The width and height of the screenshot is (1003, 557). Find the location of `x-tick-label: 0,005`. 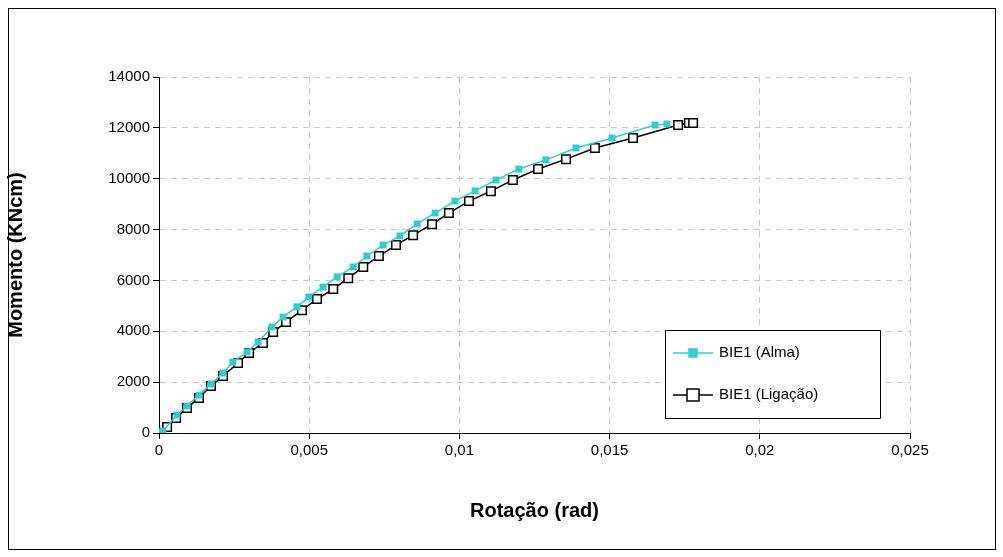

x-tick-label: 0,005 is located at coordinates (309, 450).